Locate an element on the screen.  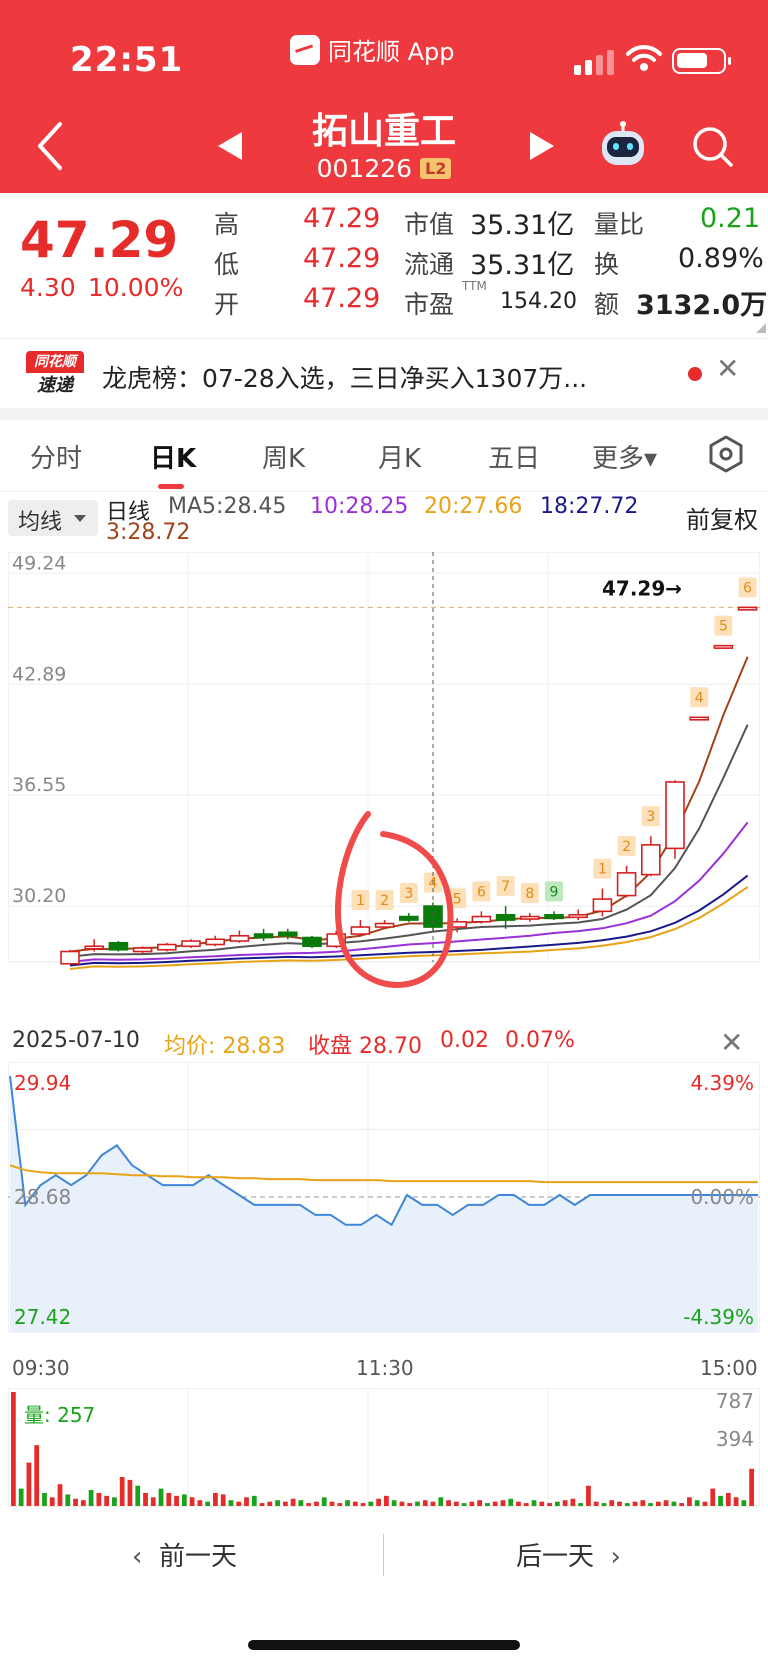
chevron-right-icon: › is located at coordinates (615, 1557).